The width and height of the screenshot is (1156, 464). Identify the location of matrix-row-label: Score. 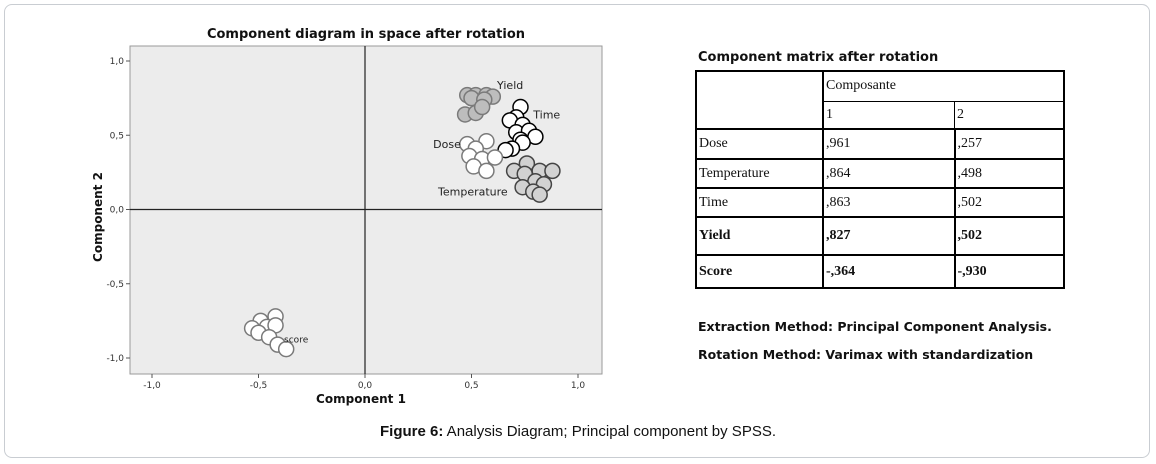
(759, 271).